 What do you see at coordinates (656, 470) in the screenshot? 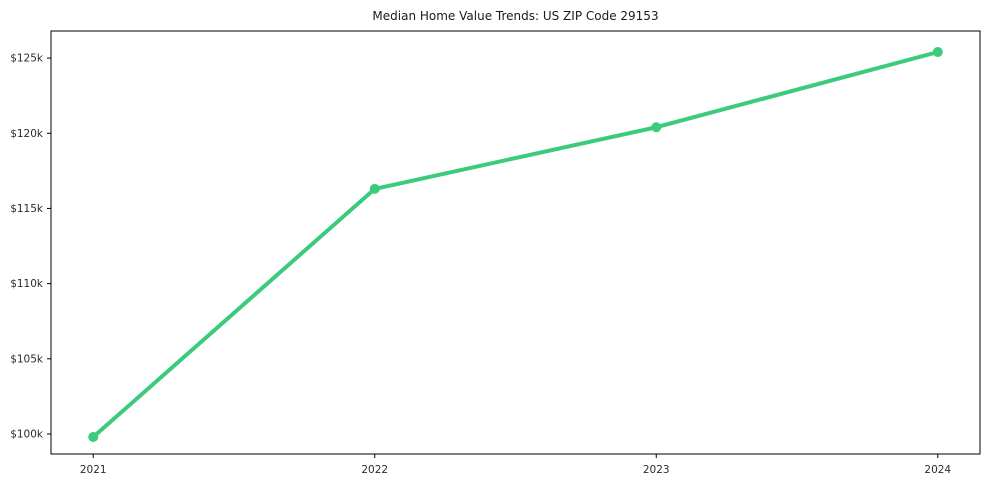
I see `x-tick-label: 2023` at bounding box center [656, 470].